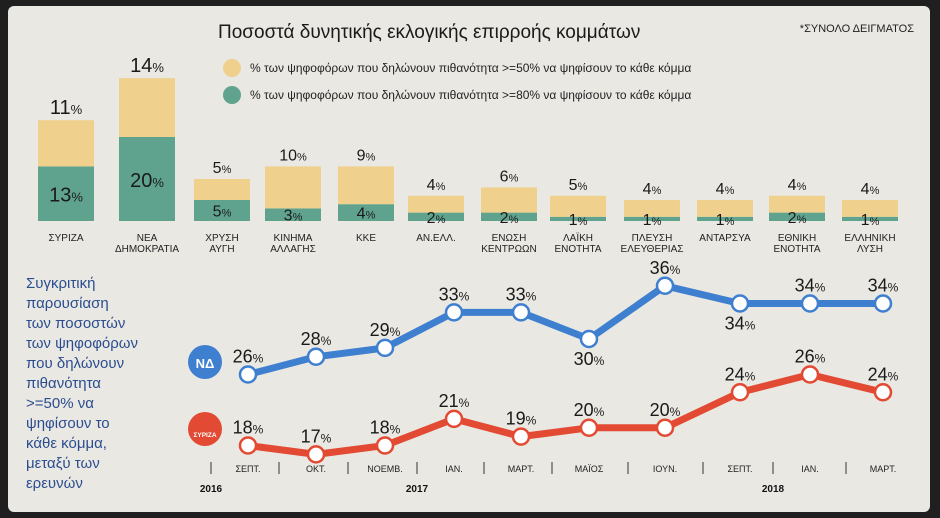  What do you see at coordinates (211, 489) in the screenshot?
I see `year-label: 2016` at bounding box center [211, 489].